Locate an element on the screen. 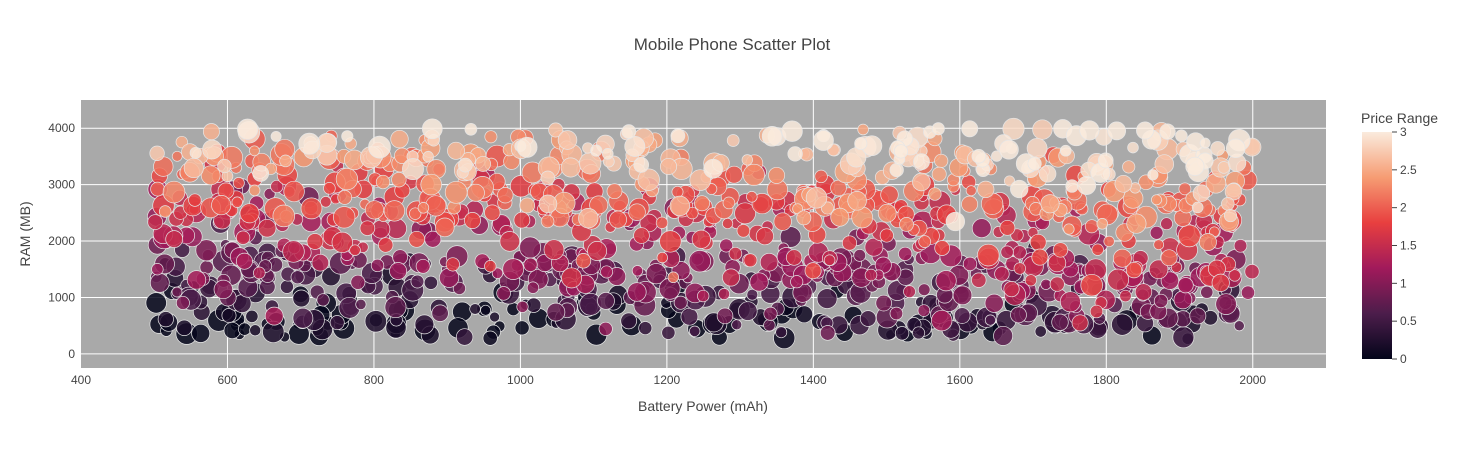  colorbar-gradient is located at coordinates (1377, 245).